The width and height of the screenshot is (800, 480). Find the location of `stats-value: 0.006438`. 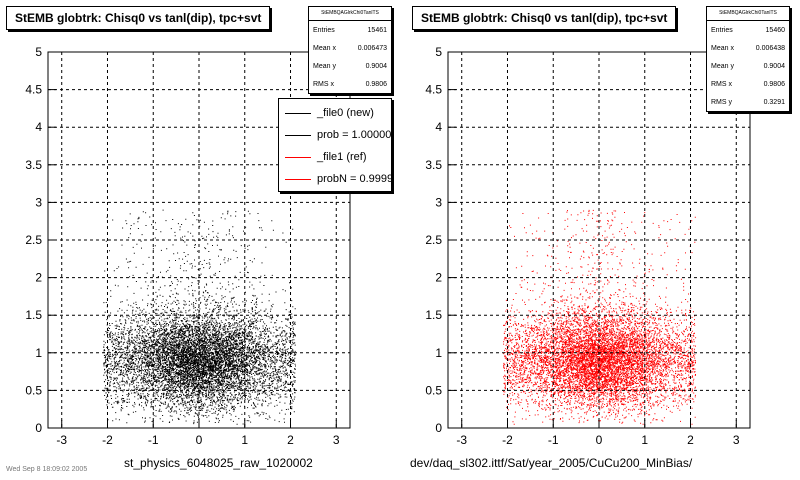

stats-value: 0.006438 is located at coordinates (770, 48).